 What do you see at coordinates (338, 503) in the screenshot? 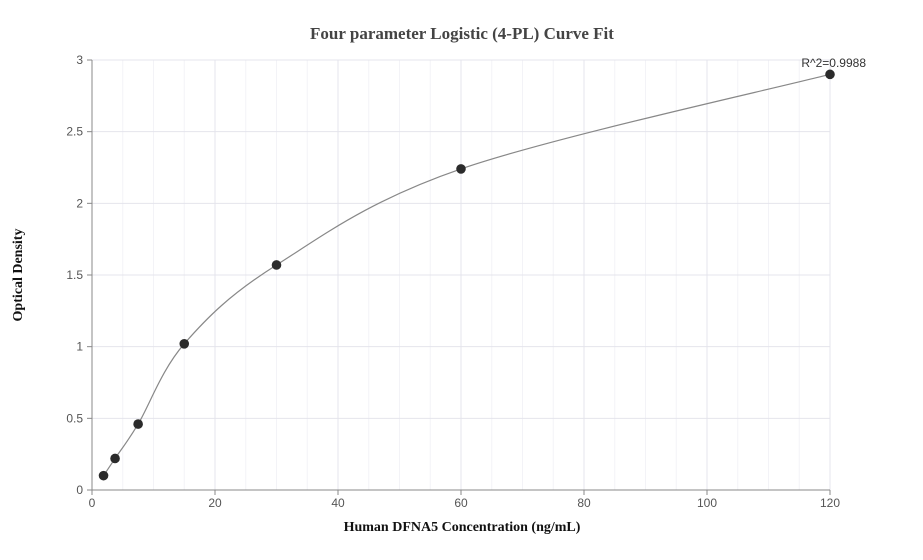
I see `x-tick-label: 40` at bounding box center [338, 503].